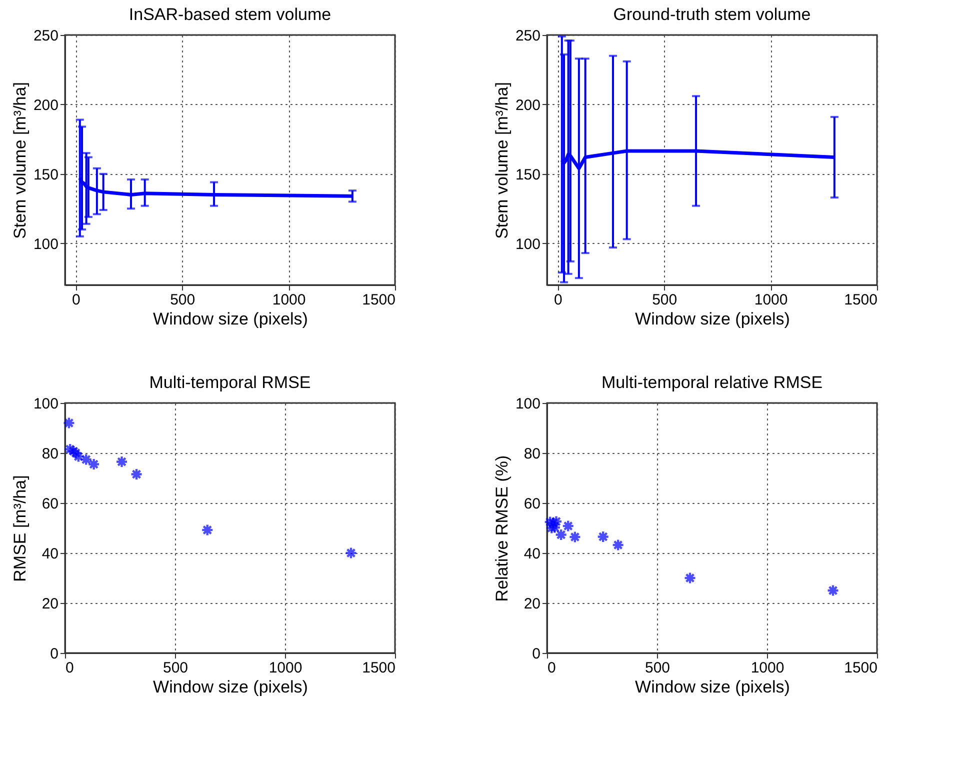 The image size is (959, 762). Describe the element at coordinates (502, 528) in the screenshot. I see `y-axis-title: Relative RMSE (%)` at that location.